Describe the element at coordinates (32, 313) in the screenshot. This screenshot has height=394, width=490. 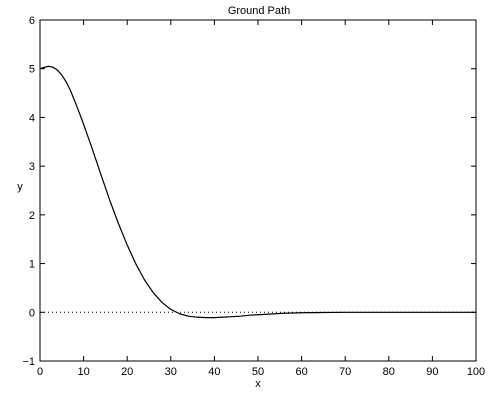
I see `y-tick-label: 0` at that location.